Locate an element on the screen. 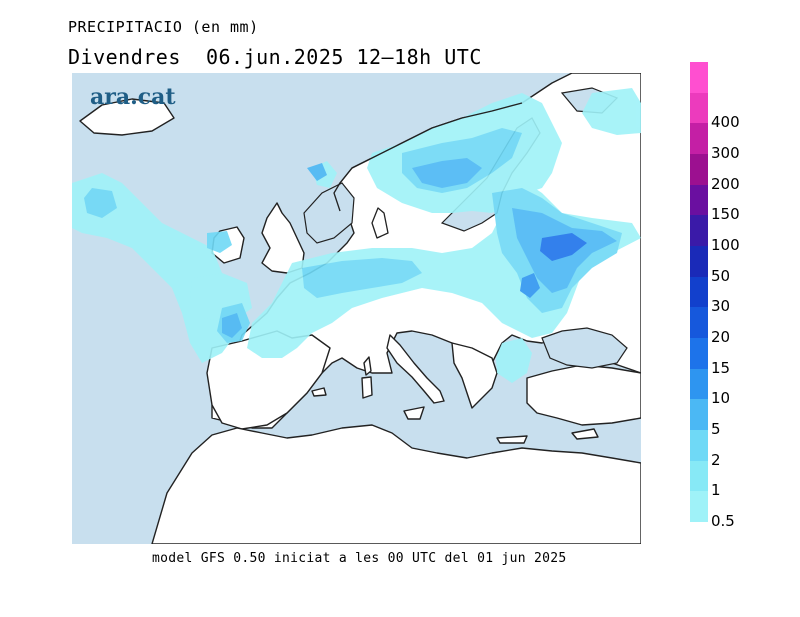 Image resolution: width=800 pixels, height=617 pixels. legend-label: 5 is located at coordinates (716, 429).